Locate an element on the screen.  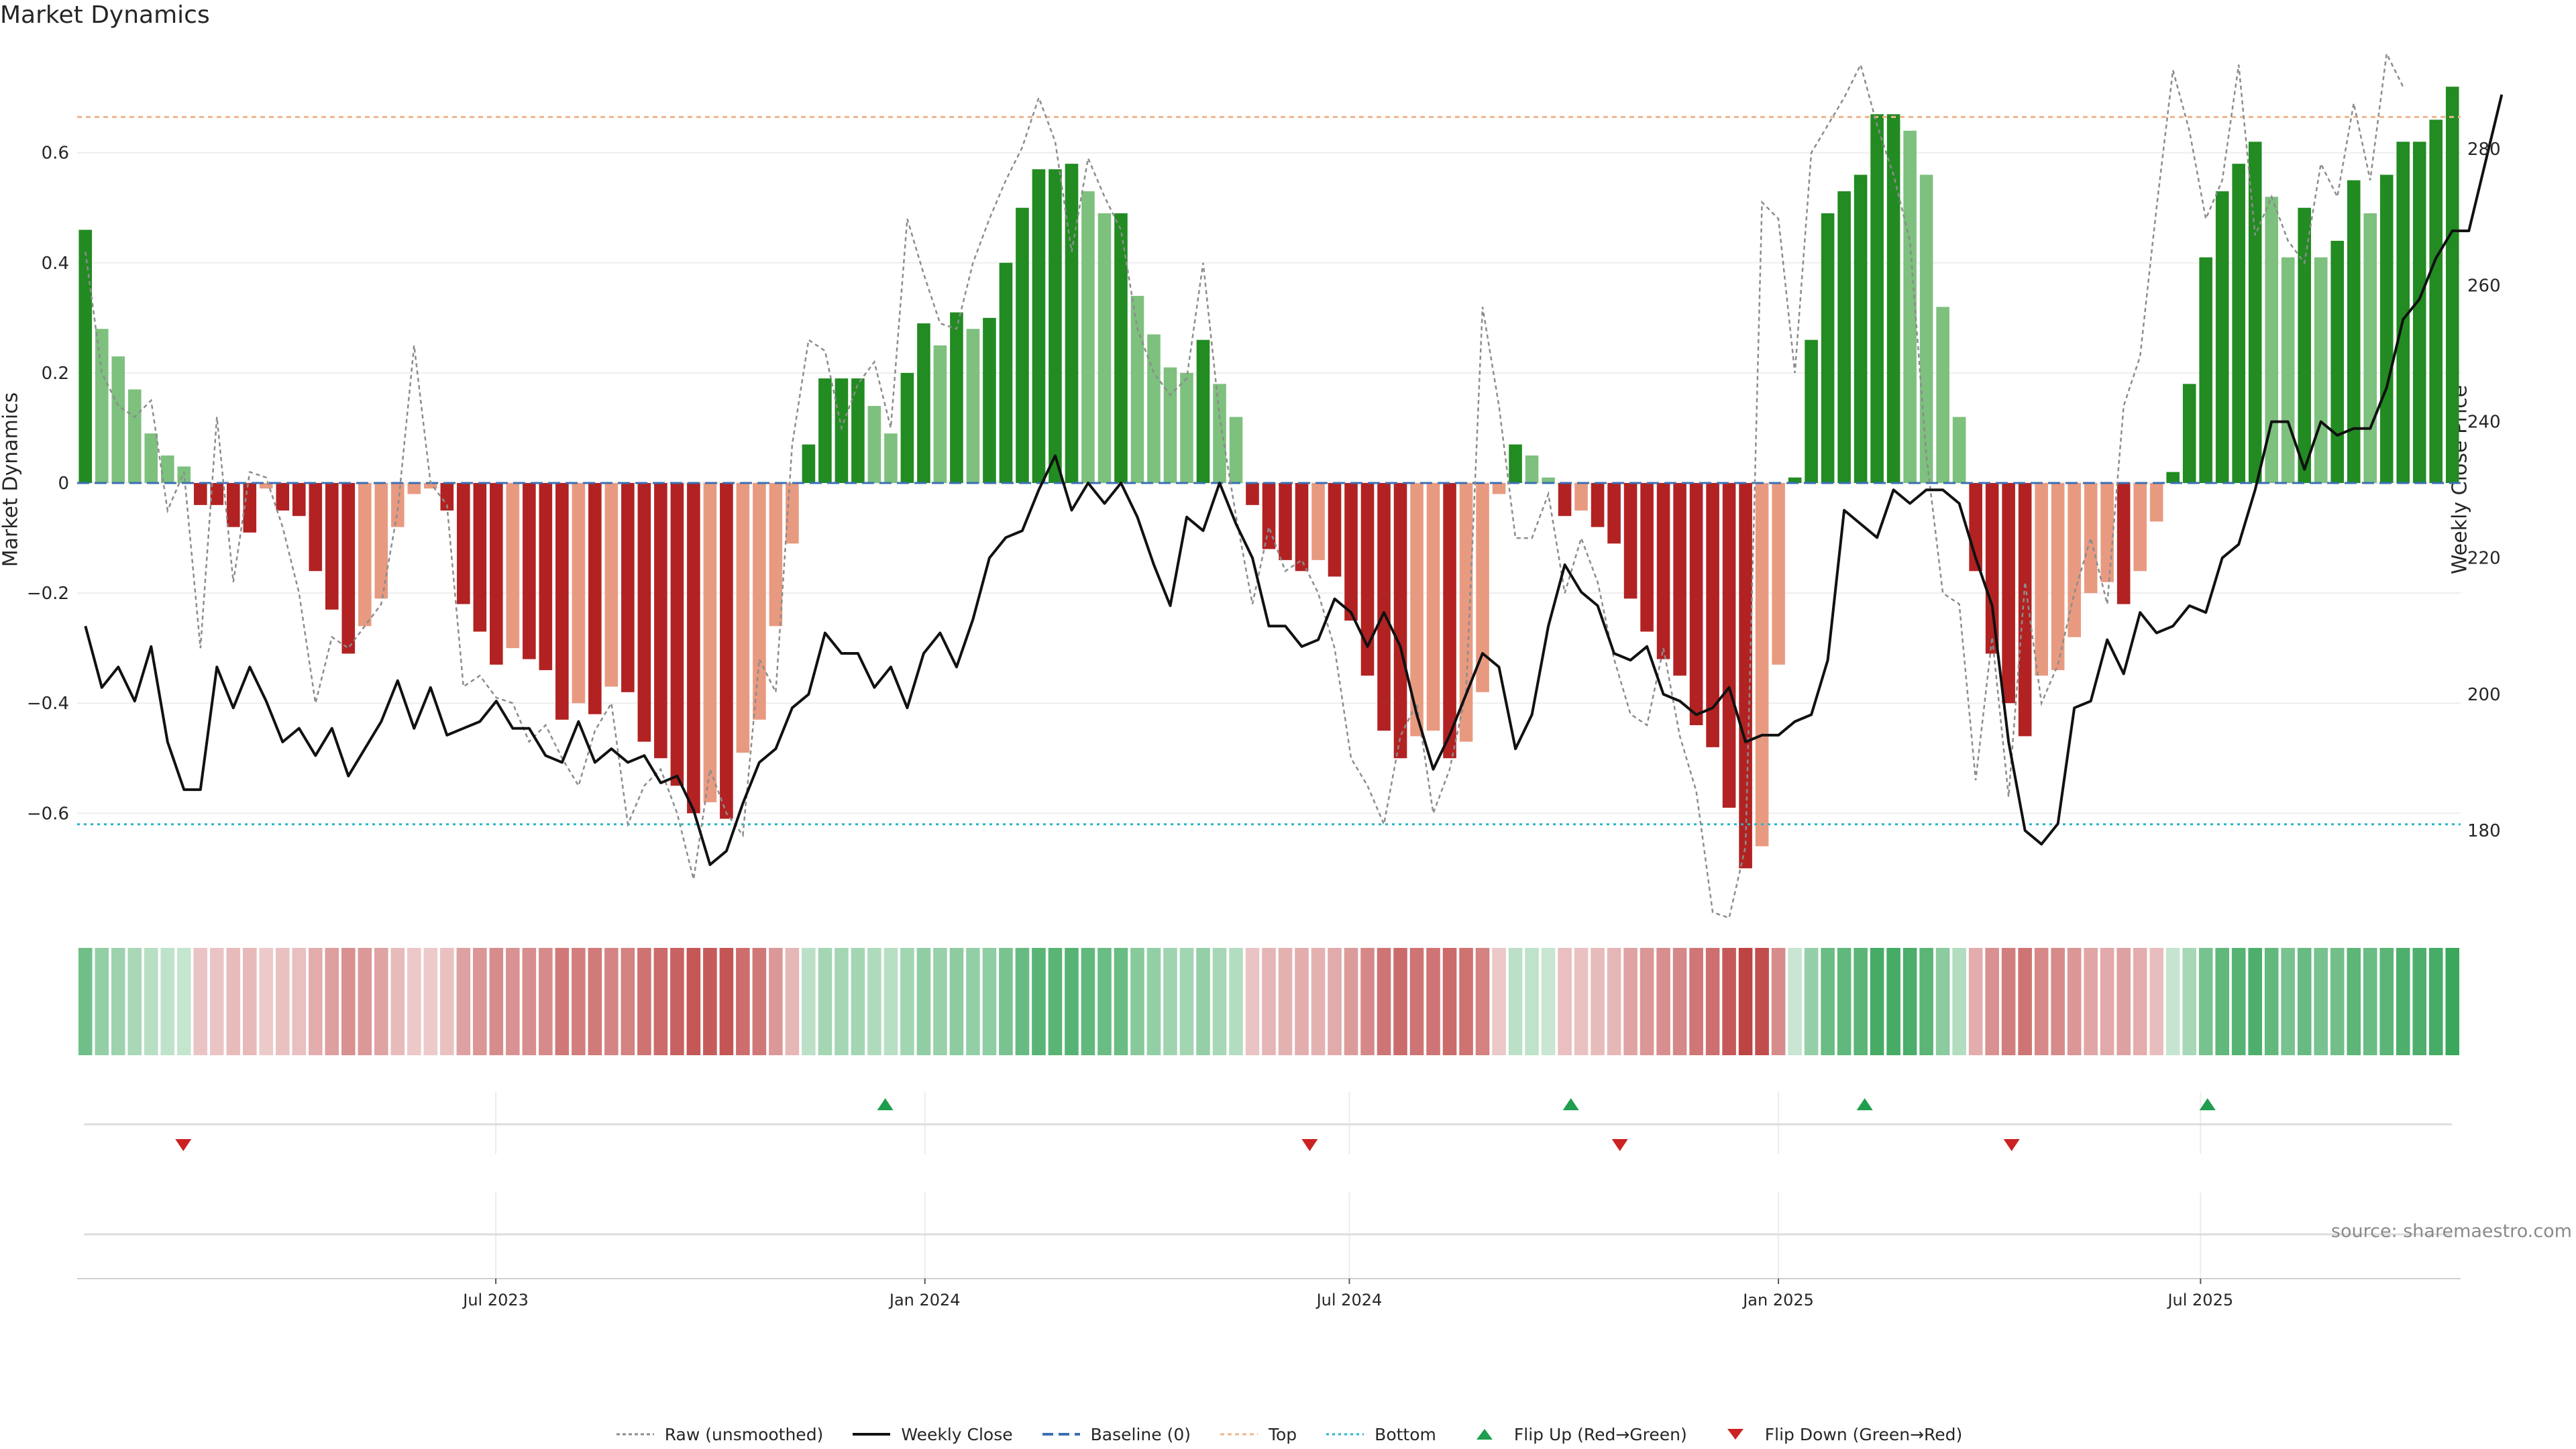
flip-down-marker is located at coordinates (1619, 1145).